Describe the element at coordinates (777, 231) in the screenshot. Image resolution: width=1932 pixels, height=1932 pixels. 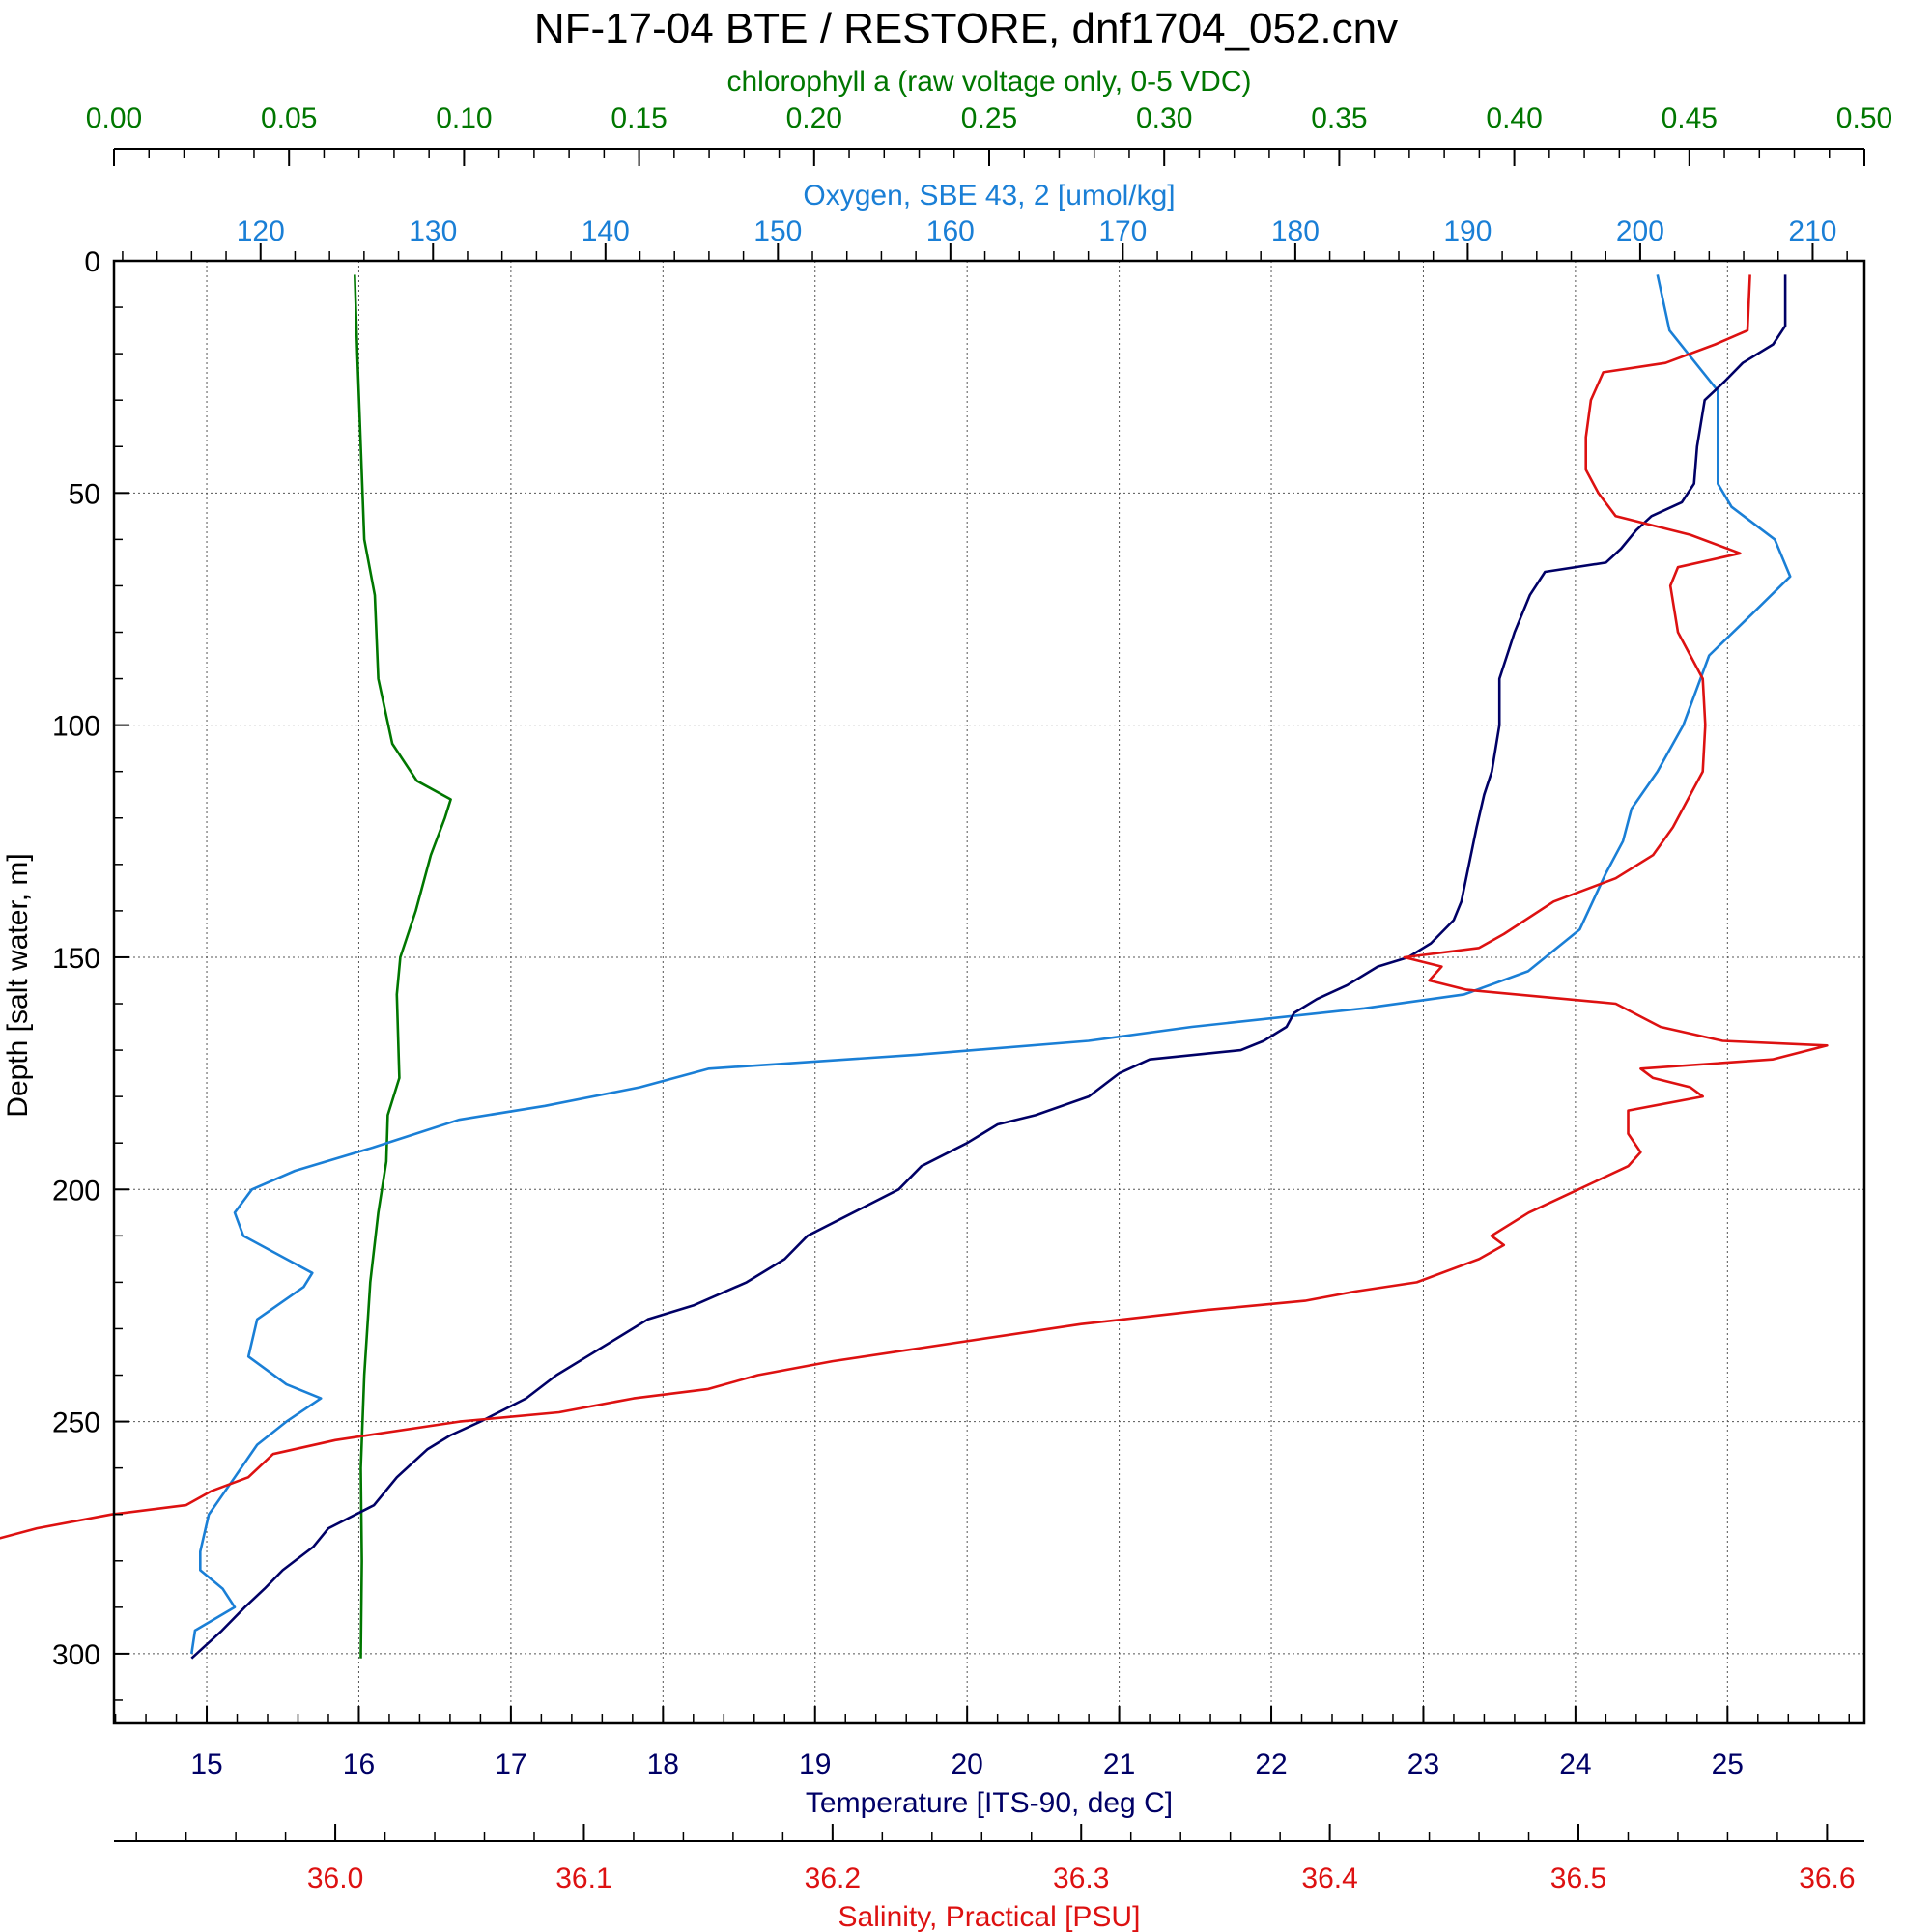
I see `oxy-tick-label: 150` at that location.